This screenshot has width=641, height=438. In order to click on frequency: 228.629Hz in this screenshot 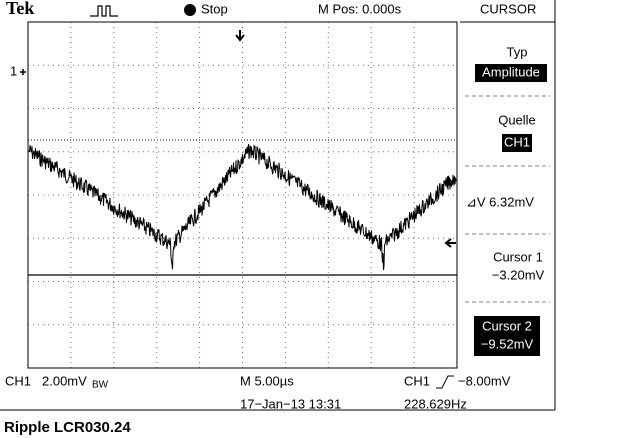, I will do `click(435, 403)`.